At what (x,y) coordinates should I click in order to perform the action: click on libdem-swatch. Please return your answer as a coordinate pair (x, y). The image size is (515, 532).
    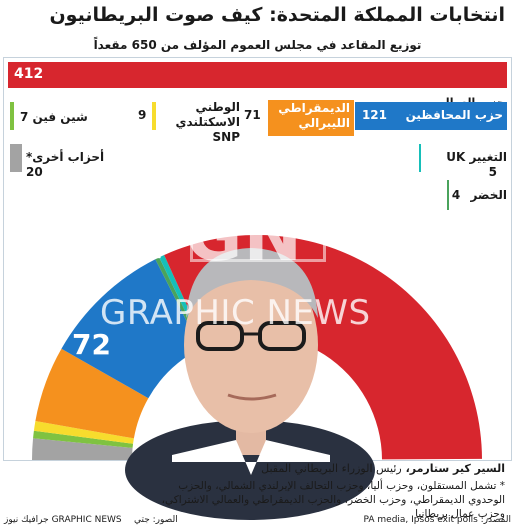
    Looking at the image, I should click on (311, 118).